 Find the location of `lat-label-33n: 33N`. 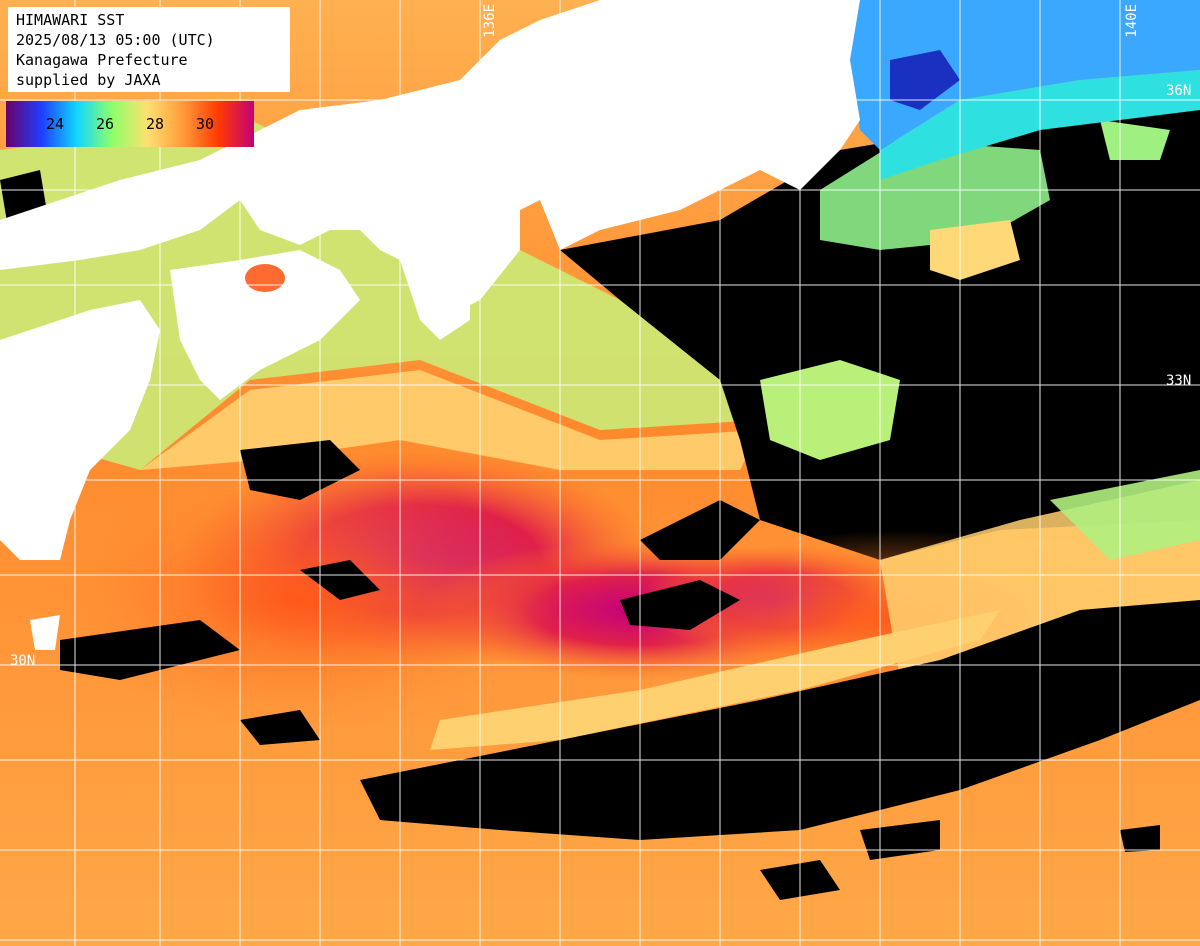

lat-label-33n: 33N is located at coordinates (1179, 381).